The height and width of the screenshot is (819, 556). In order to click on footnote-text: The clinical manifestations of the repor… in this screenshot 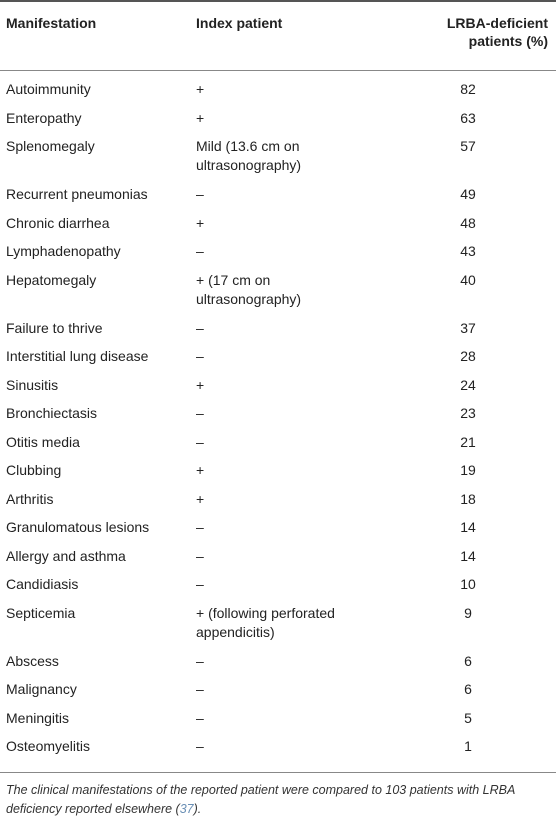, I will do `click(260, 799)`.